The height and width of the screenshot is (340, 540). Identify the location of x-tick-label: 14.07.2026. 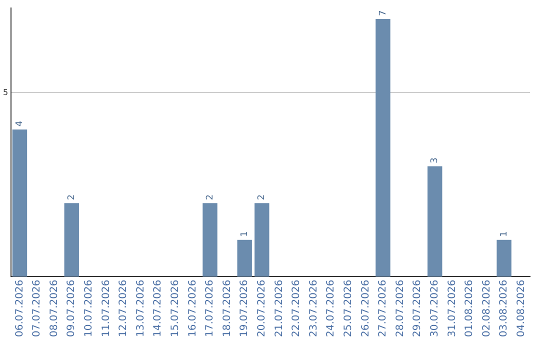
(158, 309).